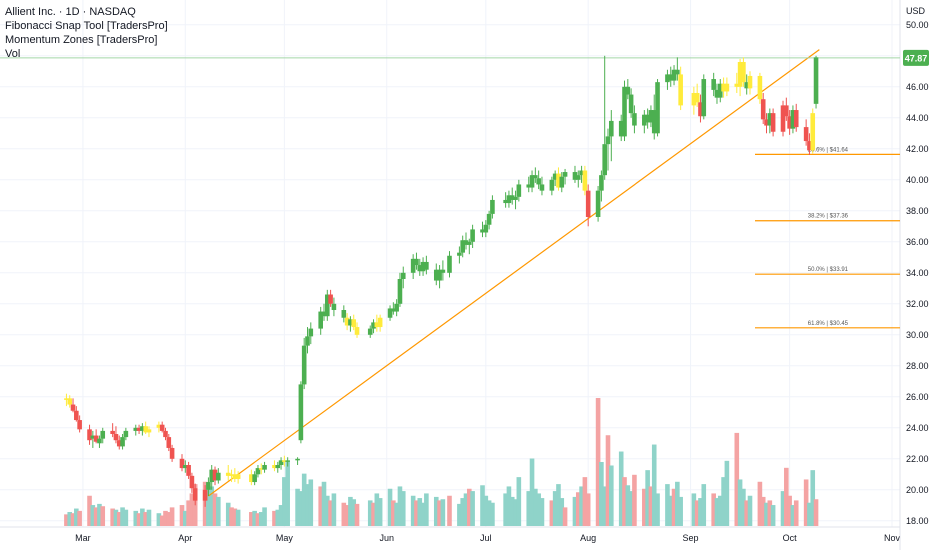  What do you see at coordinates (917, 490) in the screenshot?
I see `y-tick-label: 20.00` at bounding box center [917, 490].